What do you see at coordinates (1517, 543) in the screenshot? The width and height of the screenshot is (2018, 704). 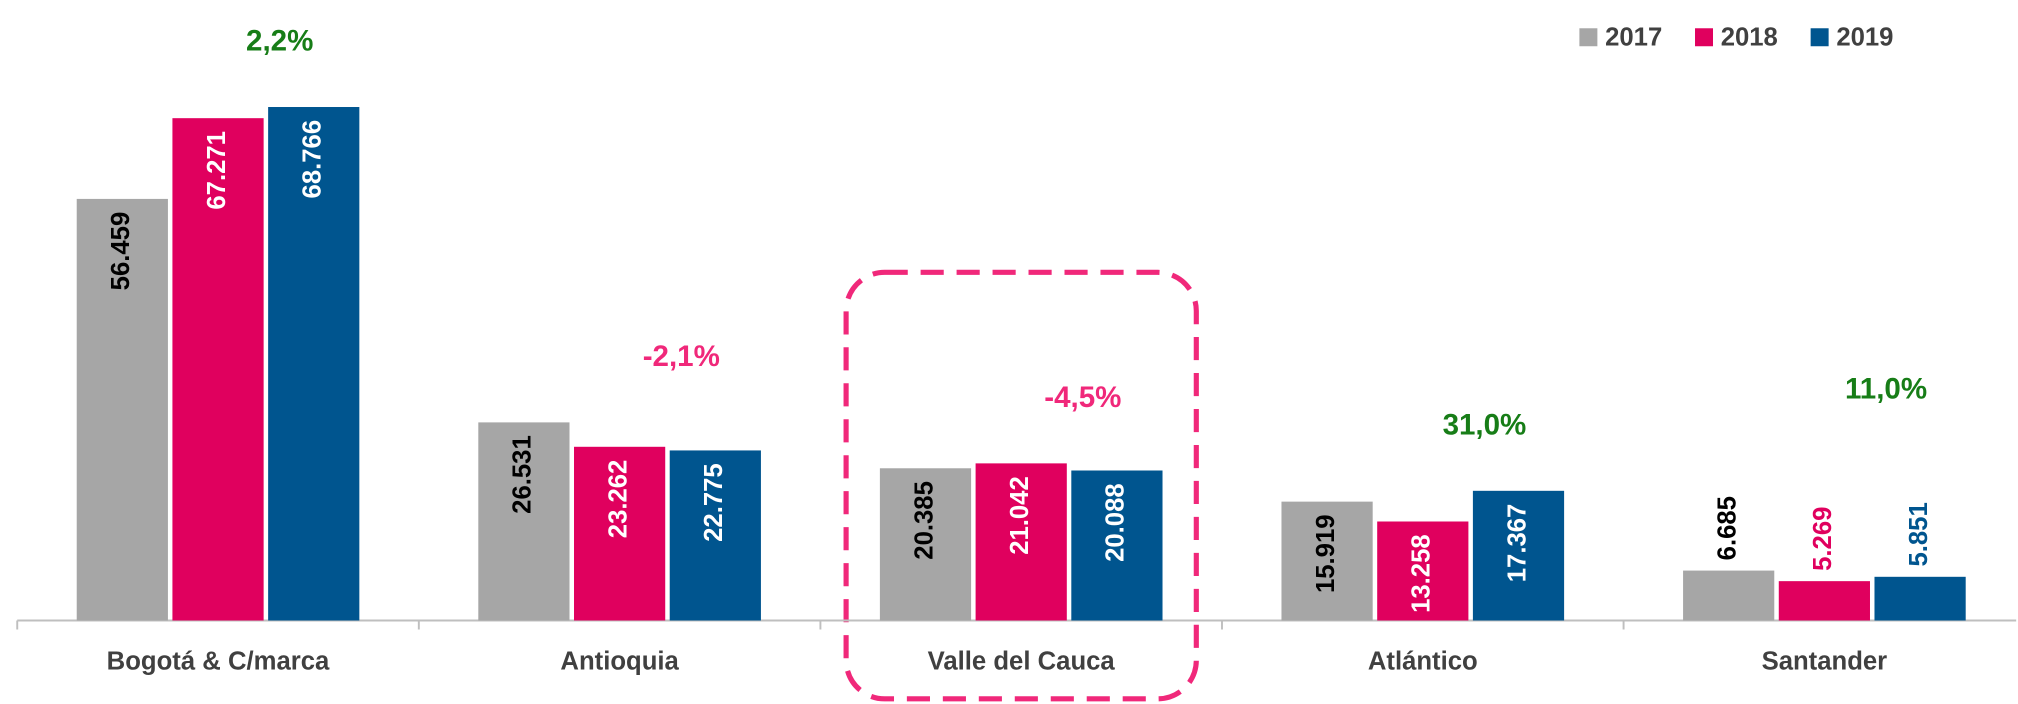 I see `value-label: 17.367` at bounding box center [1517, 543].